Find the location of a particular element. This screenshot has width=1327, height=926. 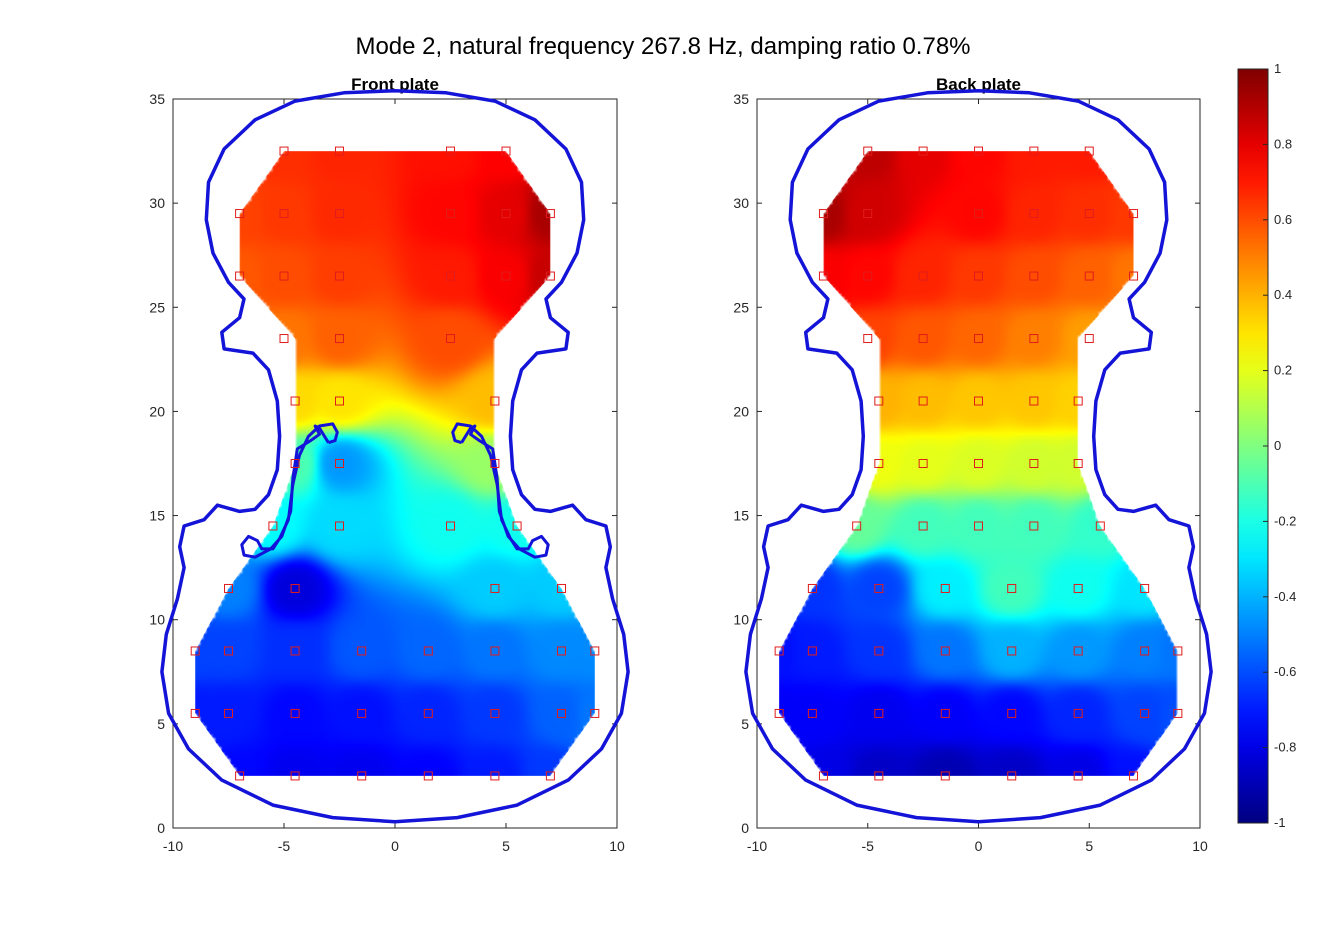

colorbar-tick-label: 1 is located at coordinates (1277, 68).